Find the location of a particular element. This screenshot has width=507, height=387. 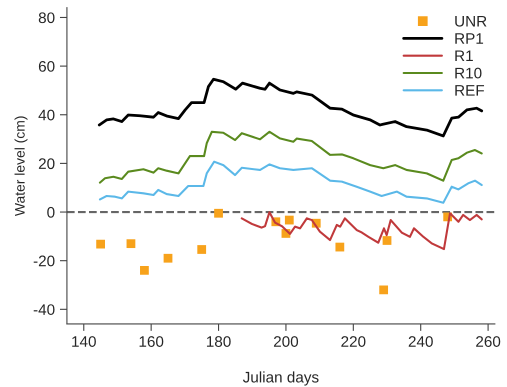

x-tick-label: 260 is located at coordinates (488, 341).